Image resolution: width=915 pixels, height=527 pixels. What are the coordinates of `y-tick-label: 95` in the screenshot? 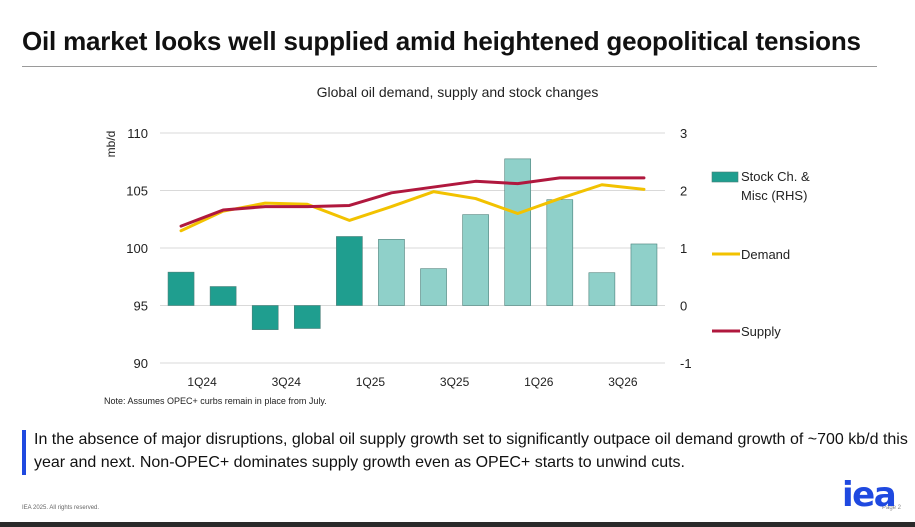 It's located at (141, 306).